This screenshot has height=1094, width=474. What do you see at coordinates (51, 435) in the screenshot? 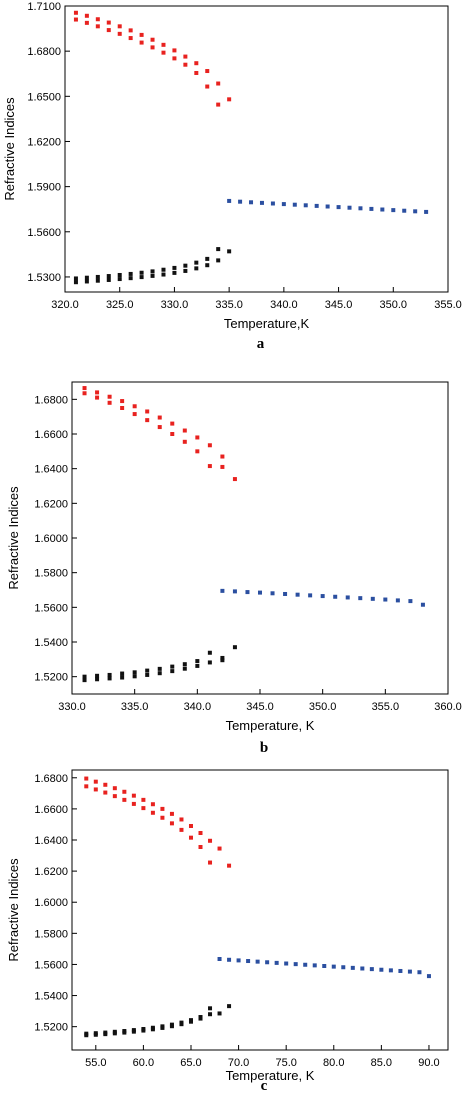
I see `y-tick-label: 1.6600` at bounding box center [51, 435].